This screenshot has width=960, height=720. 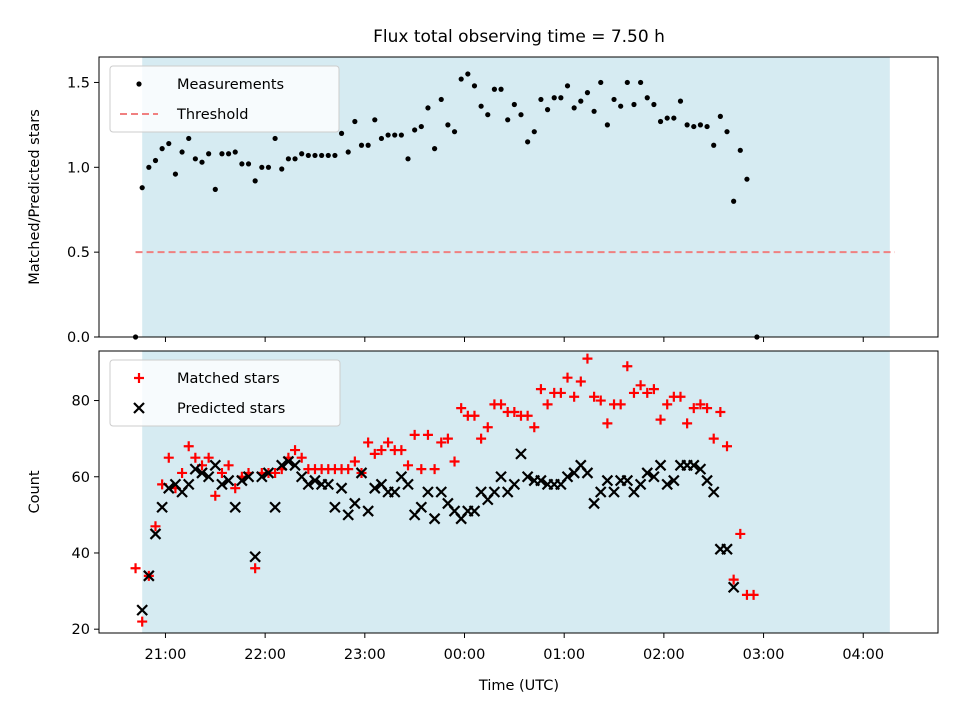 I want to click on y-axis-label: Count, so click(x=35, y=491).